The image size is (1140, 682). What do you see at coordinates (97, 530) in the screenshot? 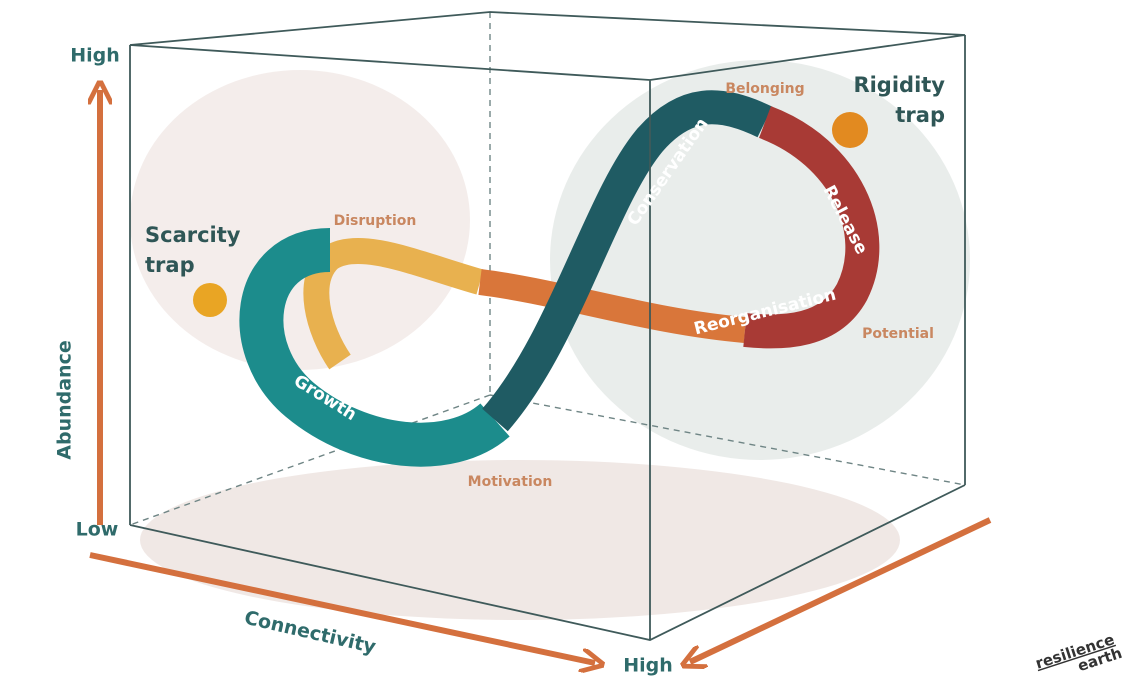
I see `abundance-low: Low` at bounding box center [97, 530].